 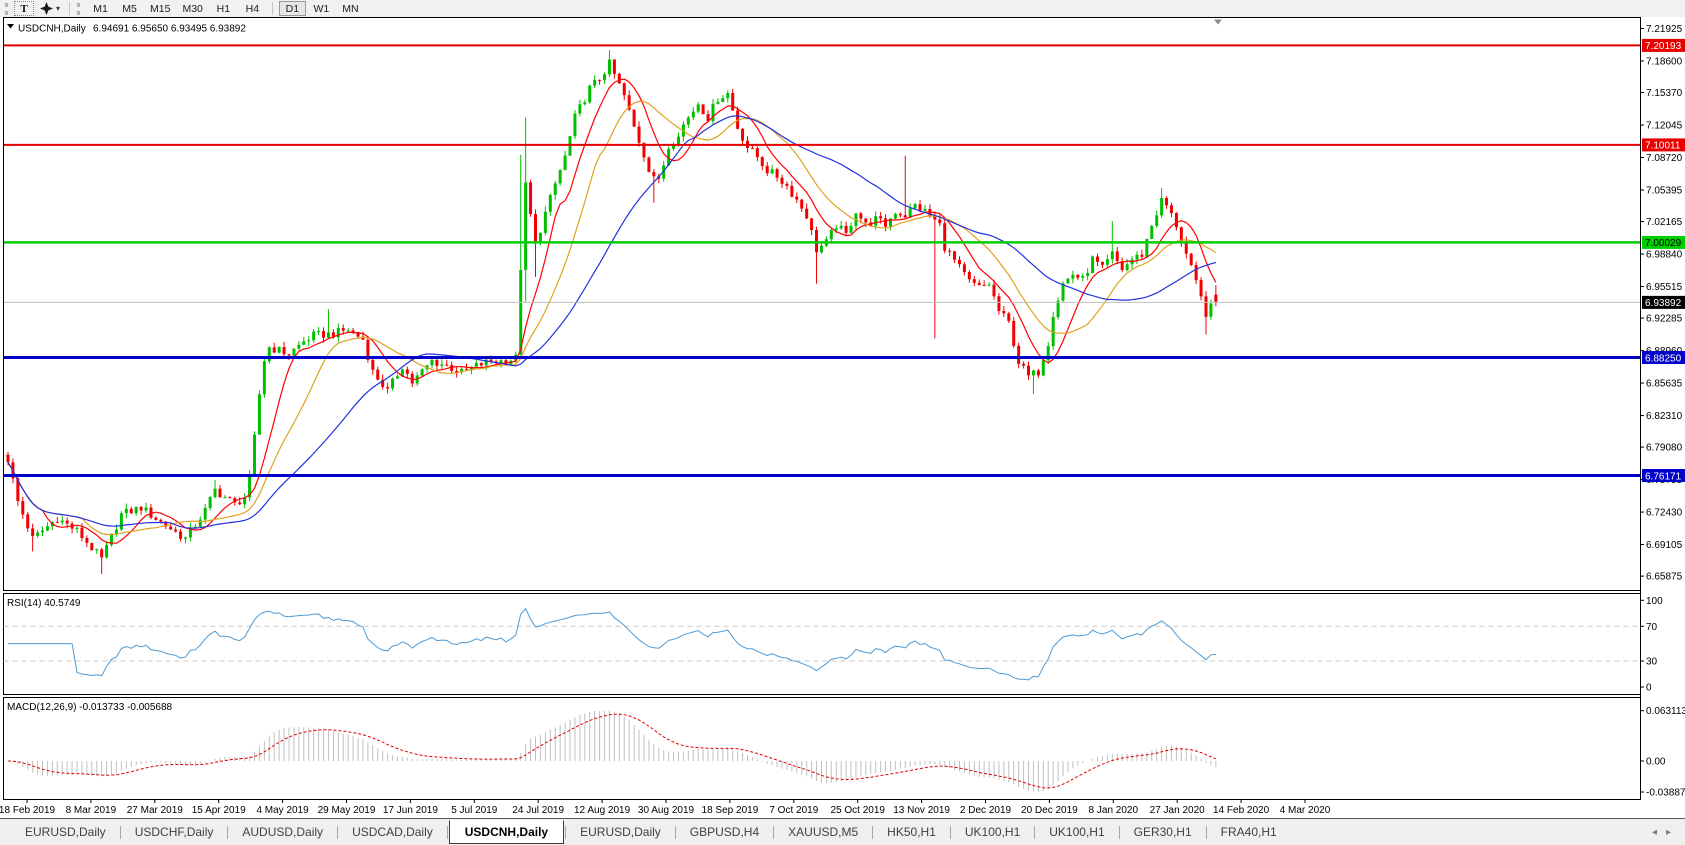 I want to click on price-tick-label: 6.92285, so click(x=1664, y=319).